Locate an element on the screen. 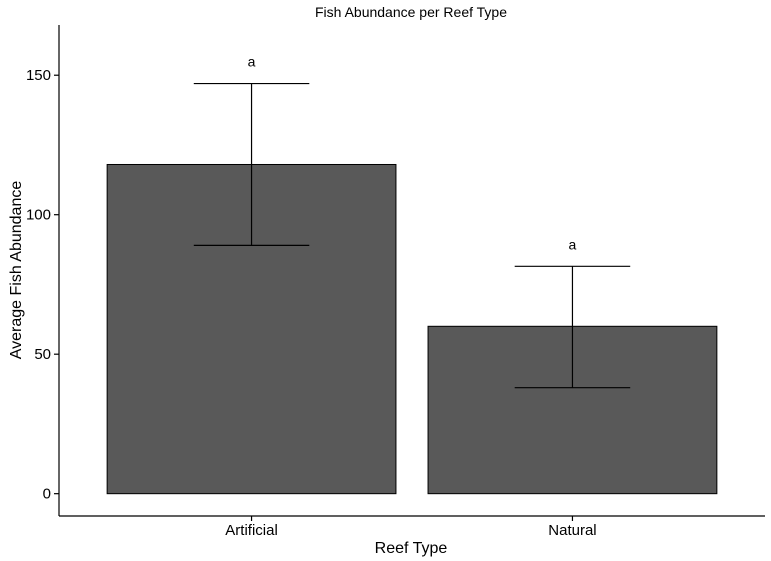  x-tick-label: Natural is located at coordinates (572, 530).